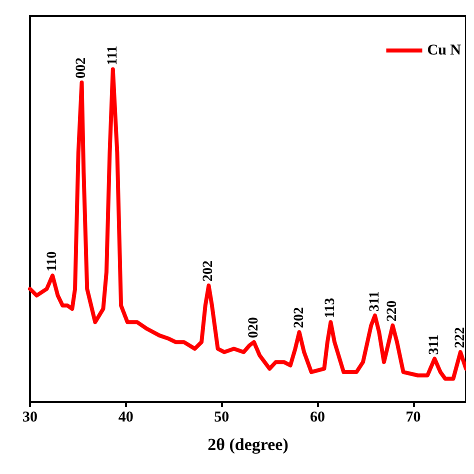  I want to click on annotation: 110, so click(52, 261).